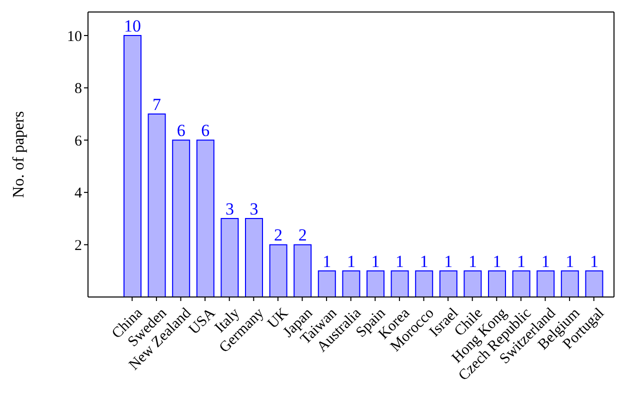 This screenshot has height=407, width=629. Describe the element at coordinates (78, 194) in the screenshot. I see `y-tick-label: 4` at that location.